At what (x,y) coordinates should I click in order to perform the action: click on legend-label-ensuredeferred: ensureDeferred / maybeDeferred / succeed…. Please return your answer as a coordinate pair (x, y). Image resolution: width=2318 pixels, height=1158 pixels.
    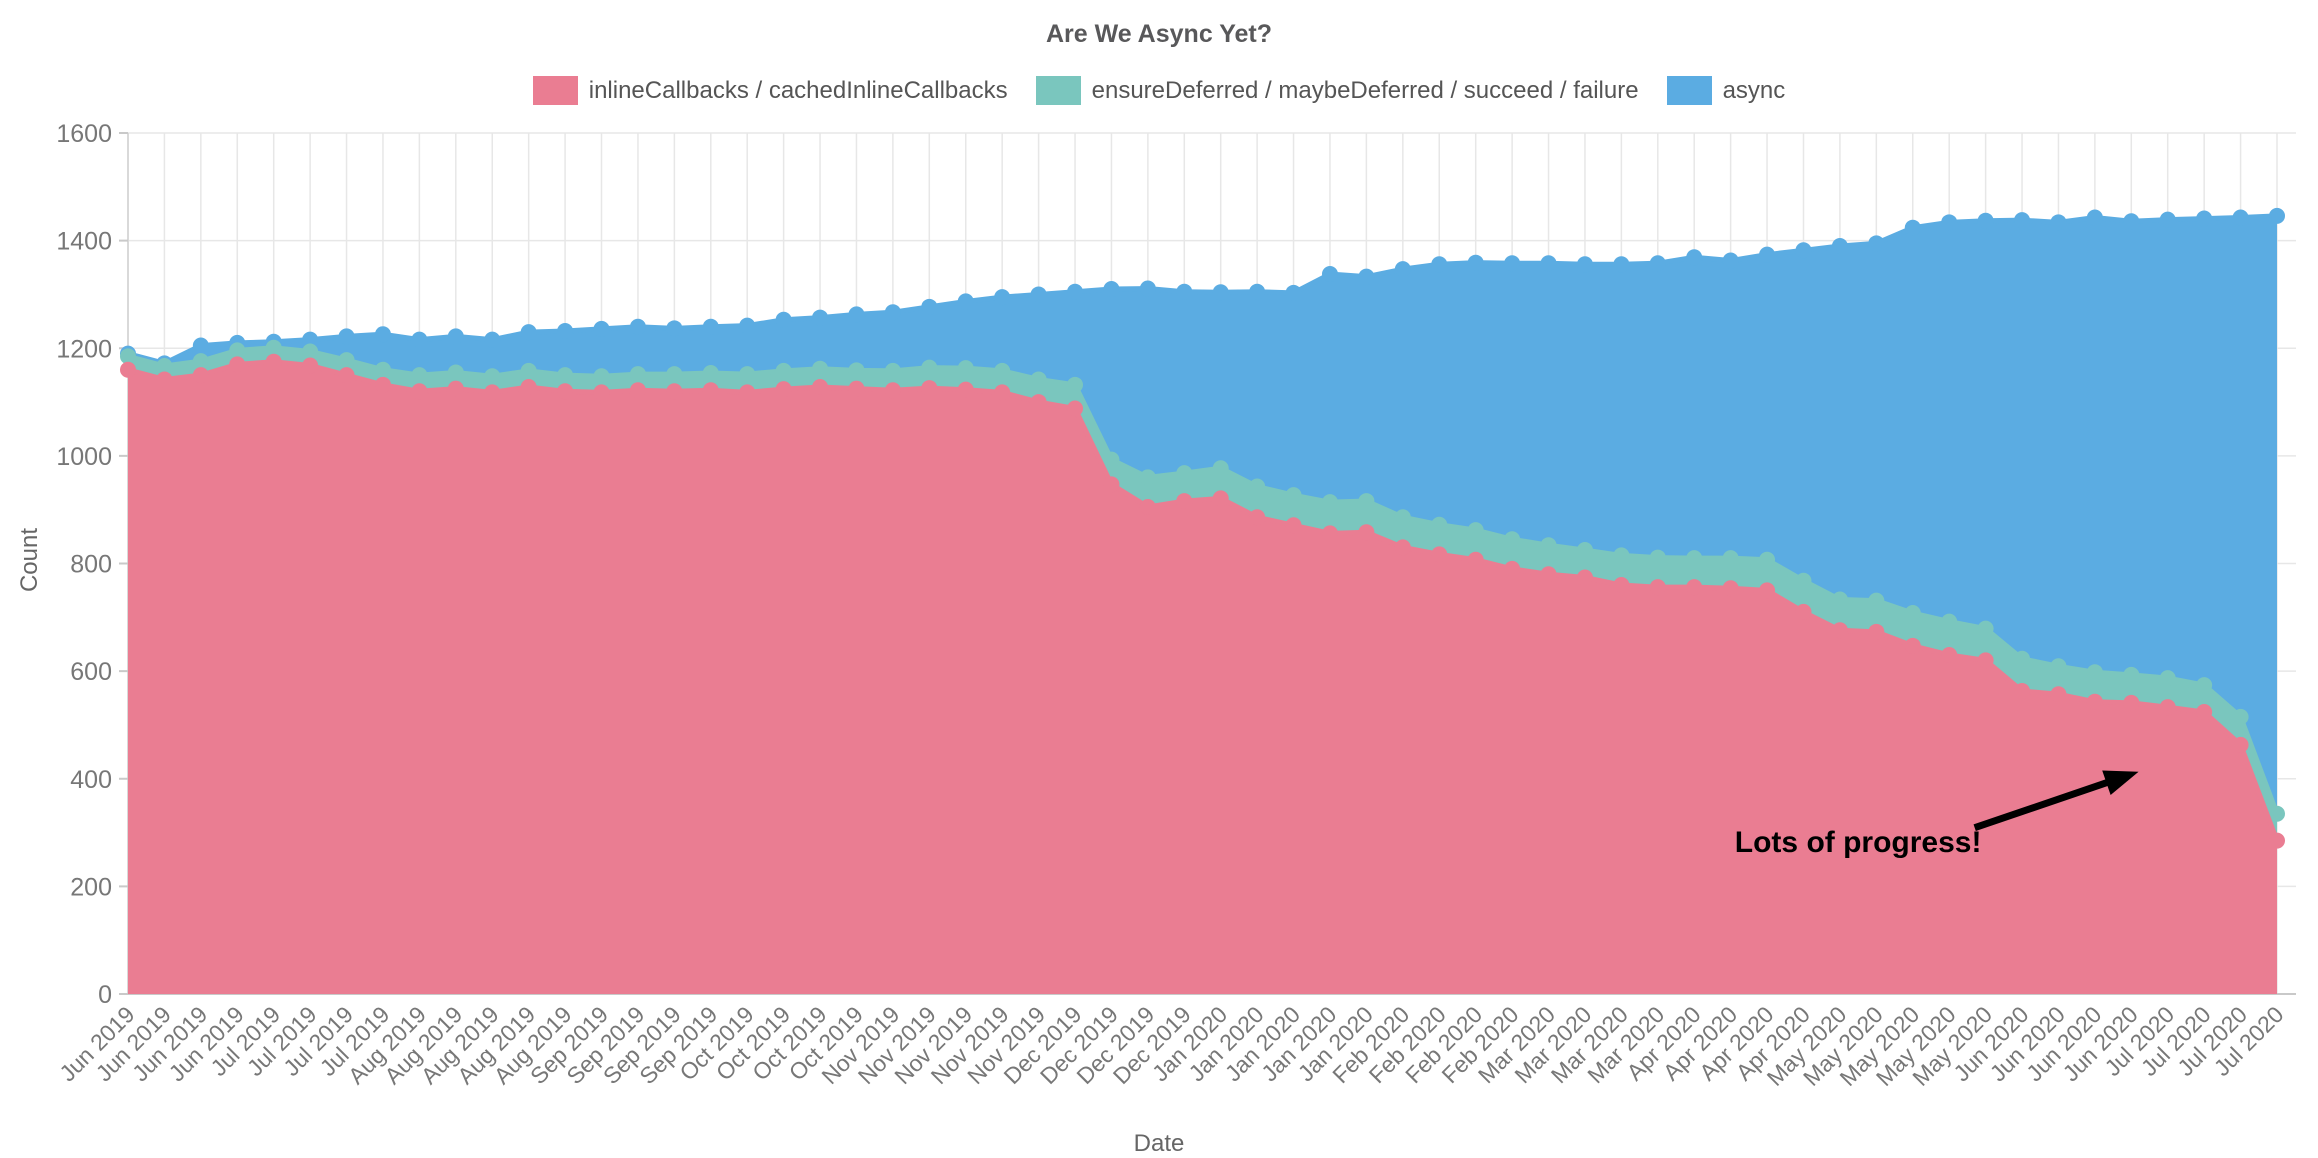
    Looking at the image, I should click on (1365, 90).